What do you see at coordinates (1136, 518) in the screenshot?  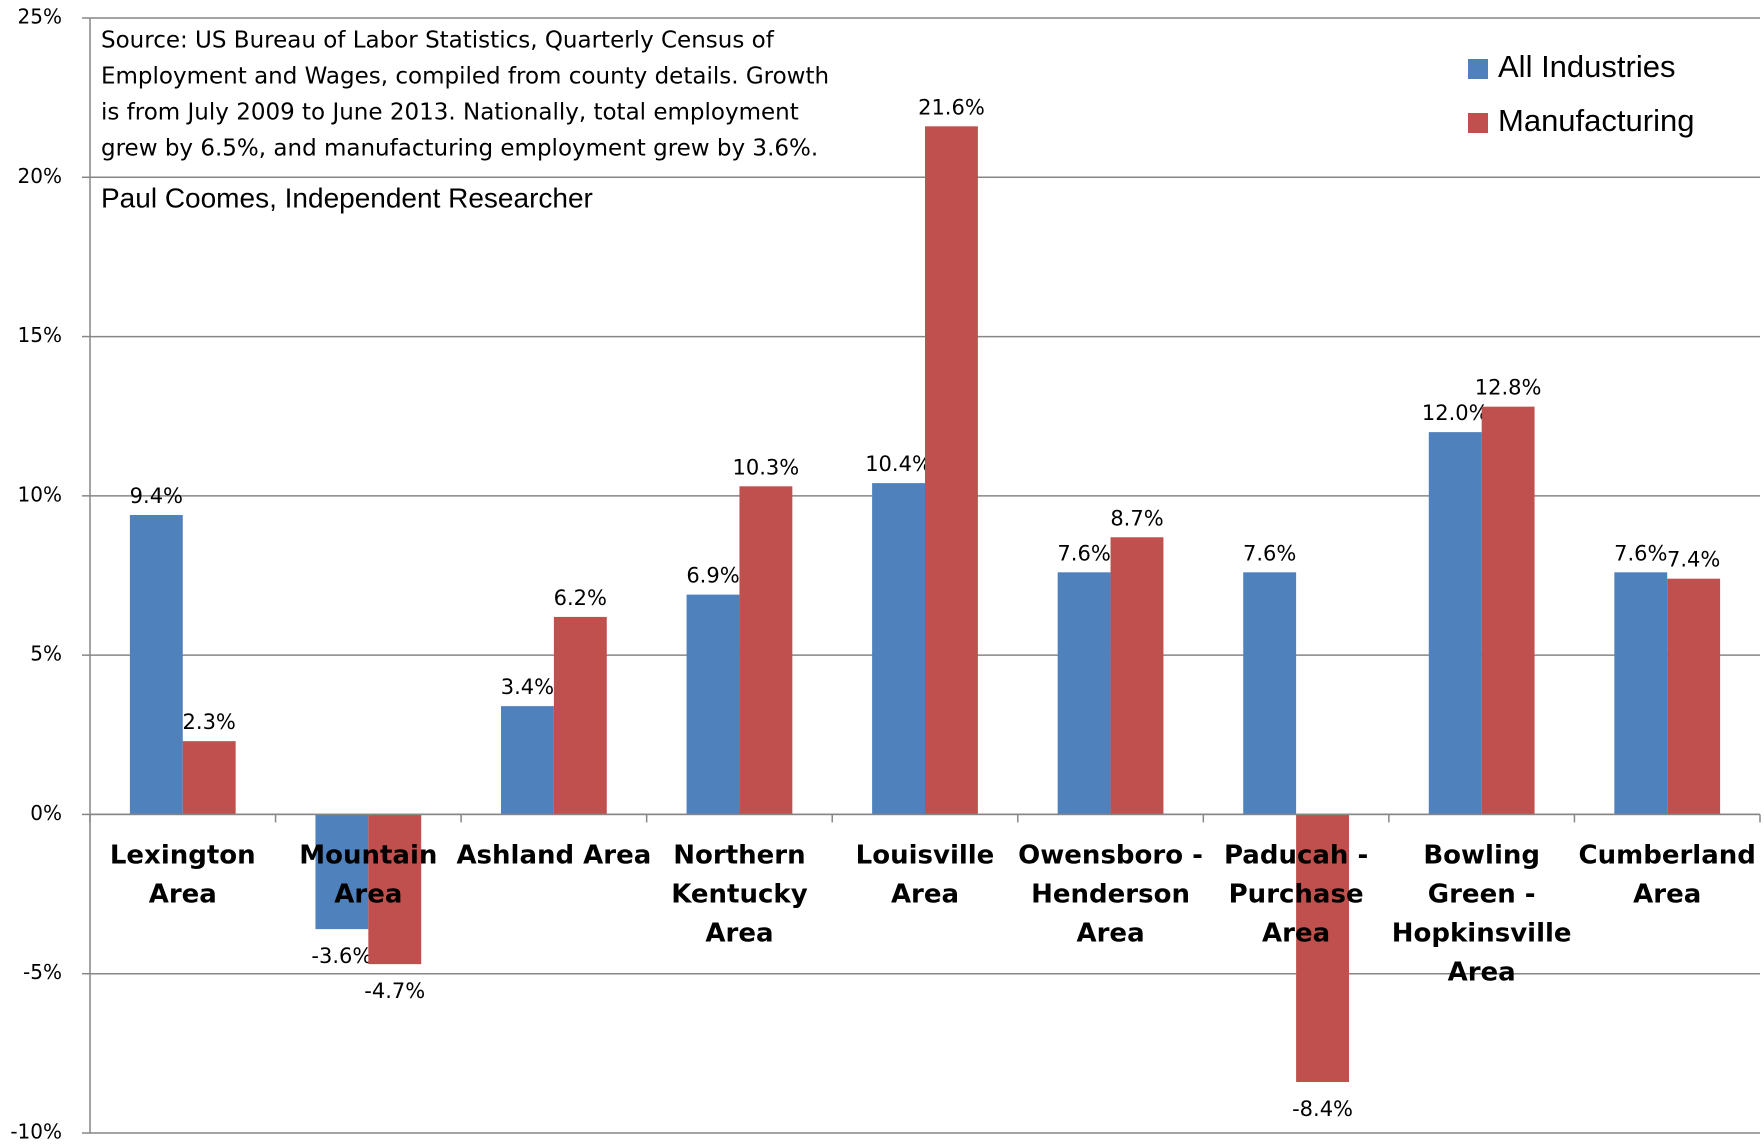 I see `value-label: 8.7%` at bounding box center [1136, 518].